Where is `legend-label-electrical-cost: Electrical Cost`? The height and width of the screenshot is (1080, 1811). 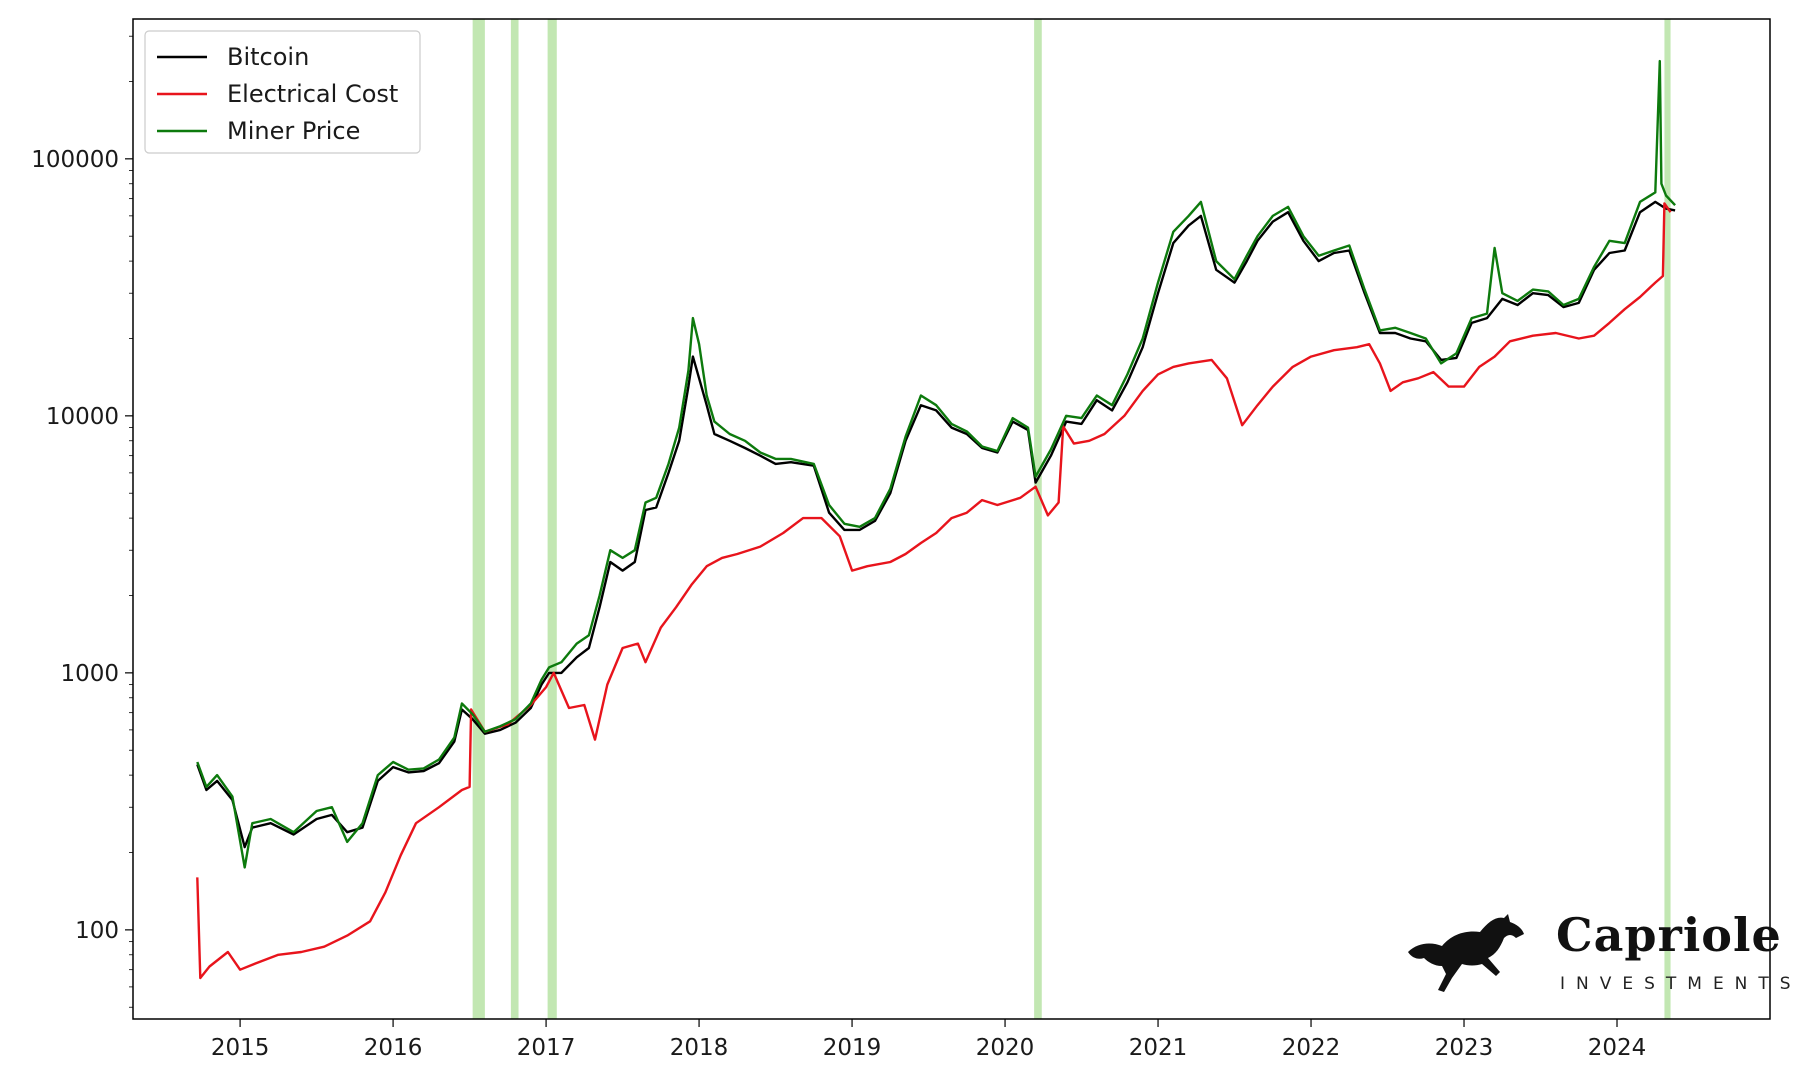 legend-label-electrical-cost: Electrical Cost is located at coordinates (312, 94).